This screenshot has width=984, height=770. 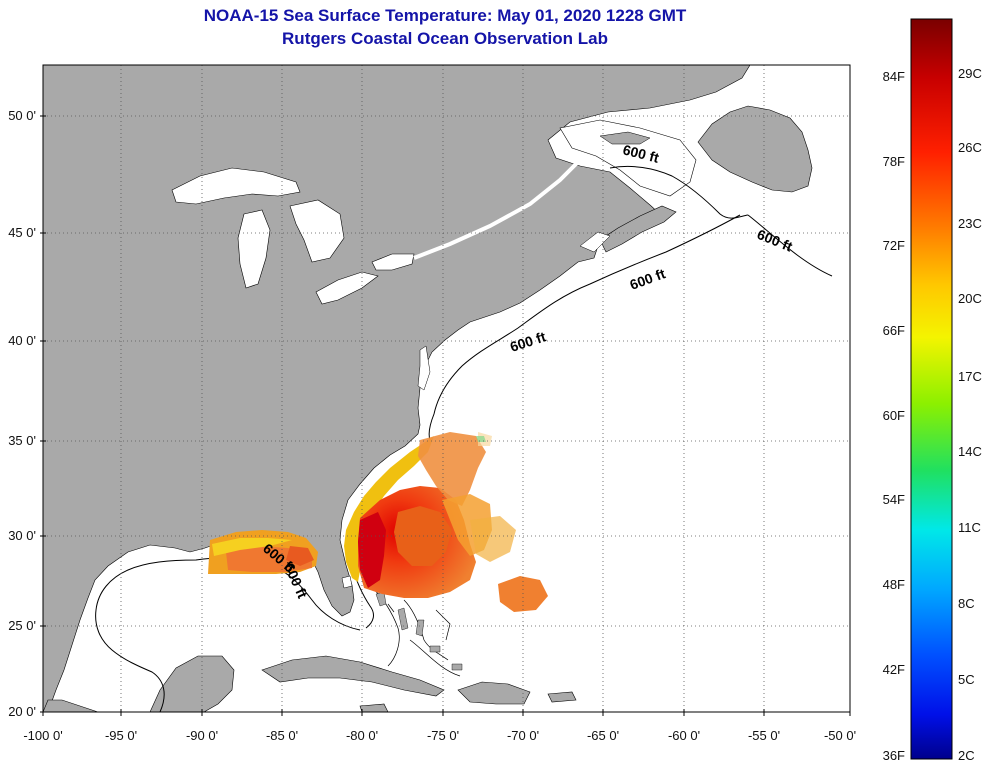 I want to click on lat-label-45: 45 0', so click(x=22, y=232).